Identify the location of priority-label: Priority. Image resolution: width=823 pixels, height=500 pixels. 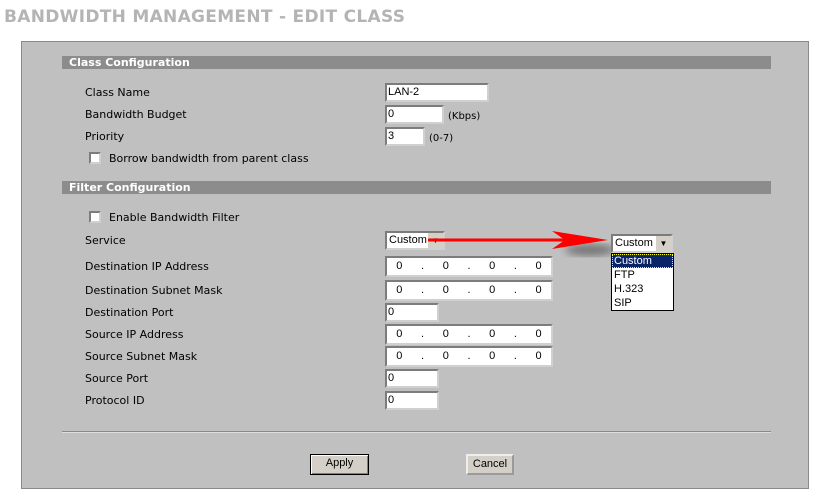
(105, 136).